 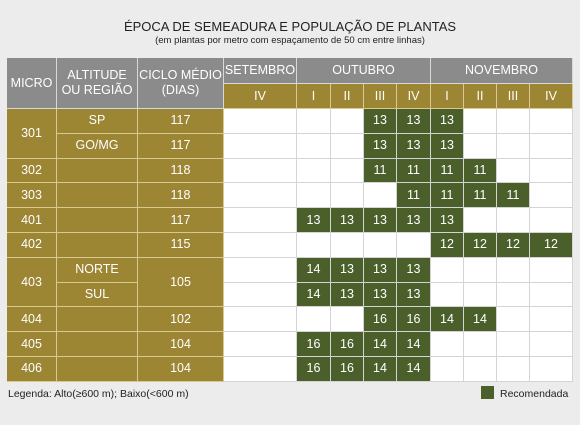 What do you see at coordinates (260, 71) in the screenshot?
I see `month-header: SETEMBRO` at bounding box center [260, 71].